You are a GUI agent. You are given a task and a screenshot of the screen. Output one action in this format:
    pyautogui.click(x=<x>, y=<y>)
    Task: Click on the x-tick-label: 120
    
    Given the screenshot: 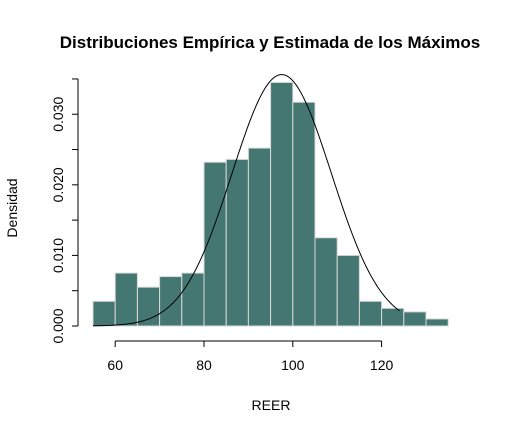 What is the action you would take?
    pyautogui.click(x=382, y=365)
    